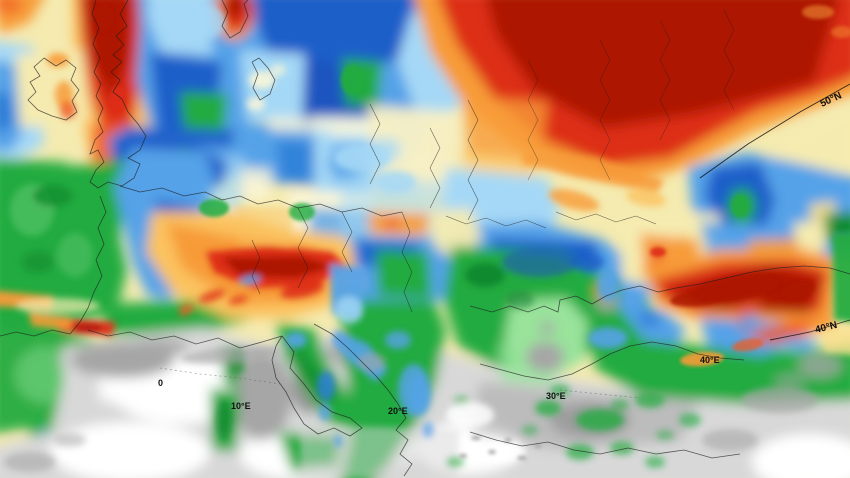 The height and width of the screenshot is (478, 850). I want to click on svg-text: 30°E, so click(556, 396).